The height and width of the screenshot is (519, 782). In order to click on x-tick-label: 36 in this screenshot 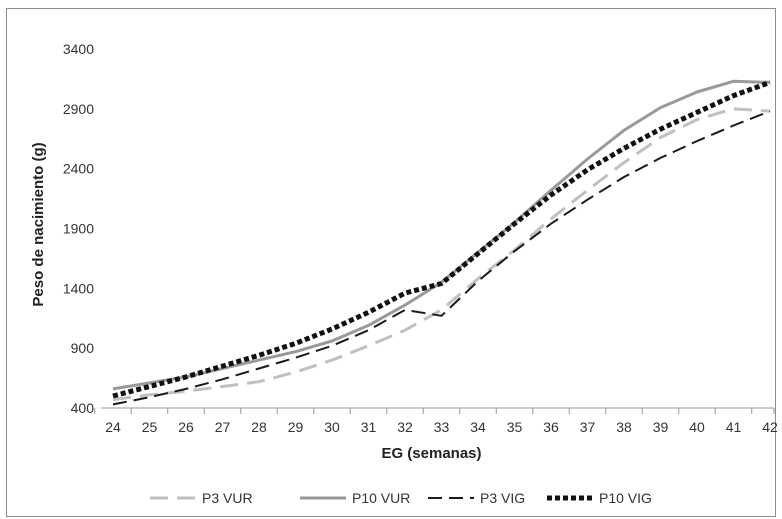, I will do `click(551, 427)`.